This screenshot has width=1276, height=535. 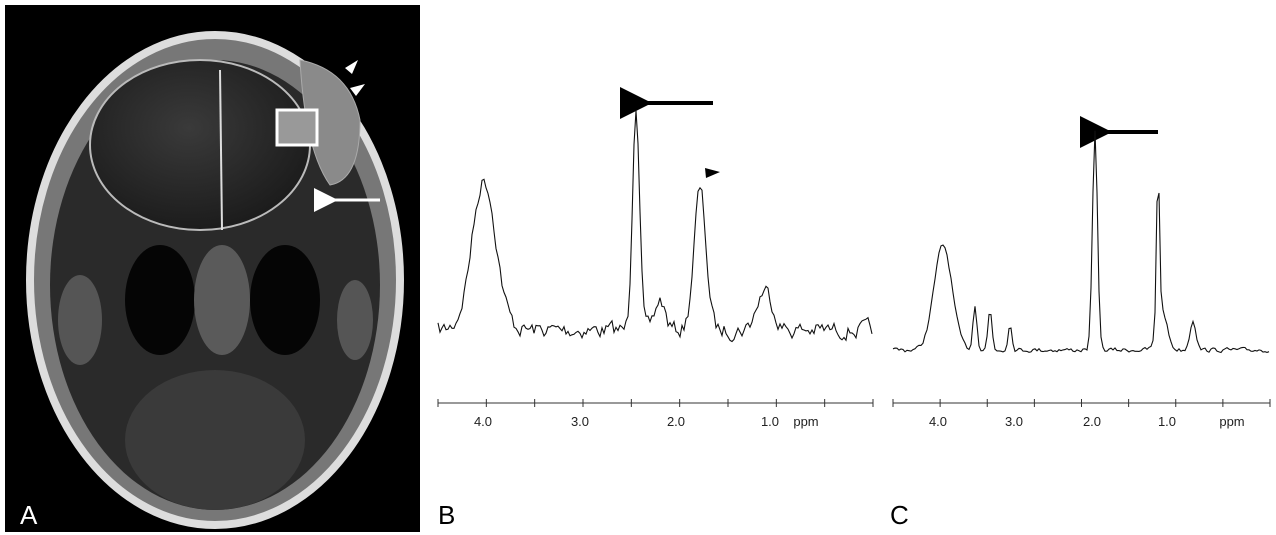 What do you see at coordinates (899, 515) in the screenshot?
I see `panel-label: C` at bounding box center [899, 515].